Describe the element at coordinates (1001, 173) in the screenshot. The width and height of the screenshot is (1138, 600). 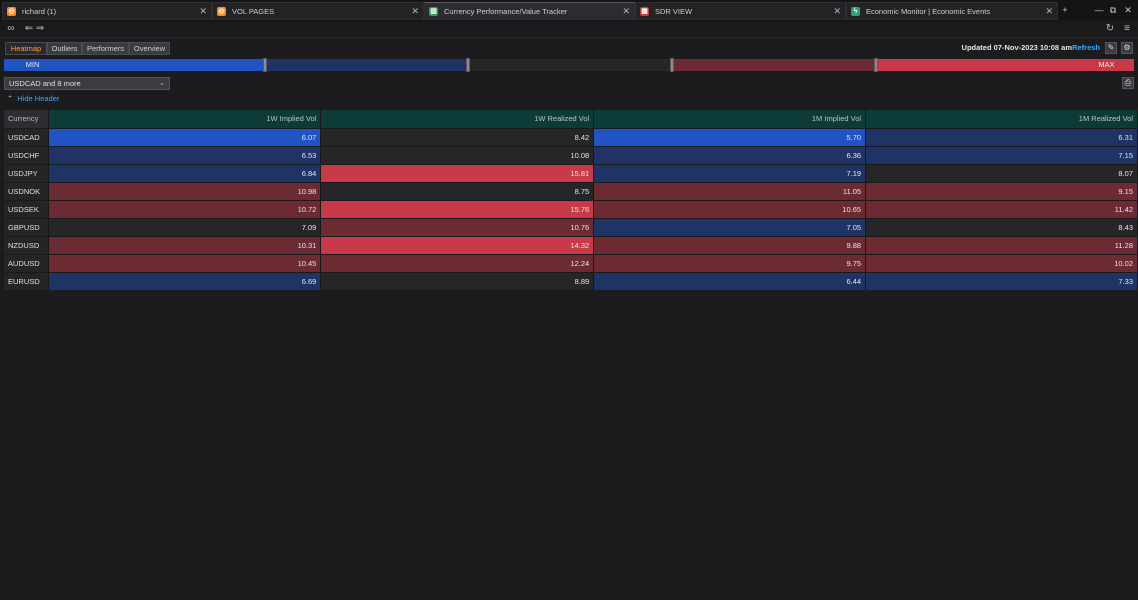
I see `heat-cell: 8.07` at that location.